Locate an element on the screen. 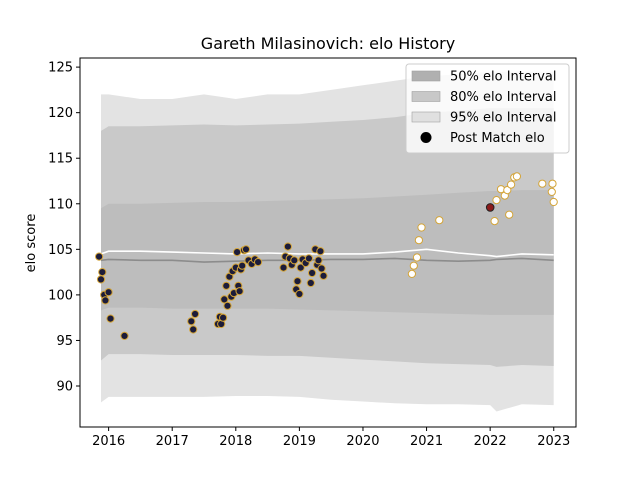 The image size is (640, 480). y-axis: 90 95 100 105 110 115 120 125 is located at coordinates (64, 228).